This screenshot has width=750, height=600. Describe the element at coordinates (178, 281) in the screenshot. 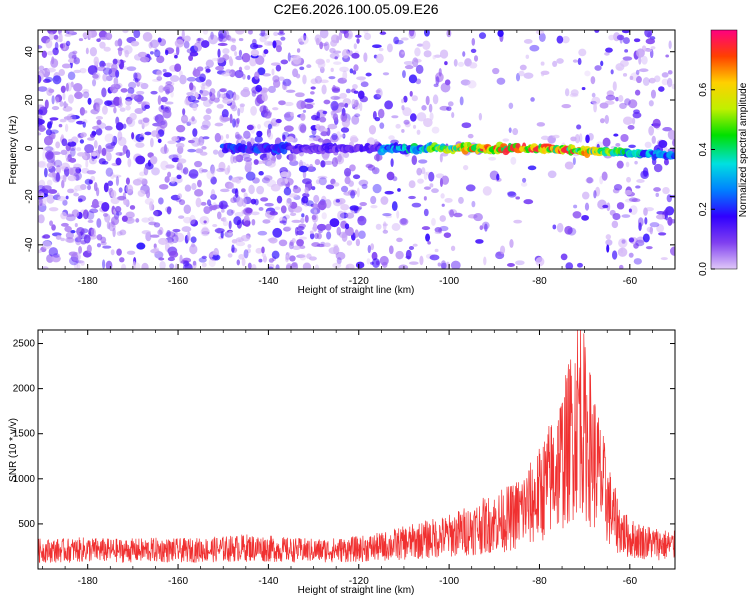

I see `x-tick-label: -160` at that location.